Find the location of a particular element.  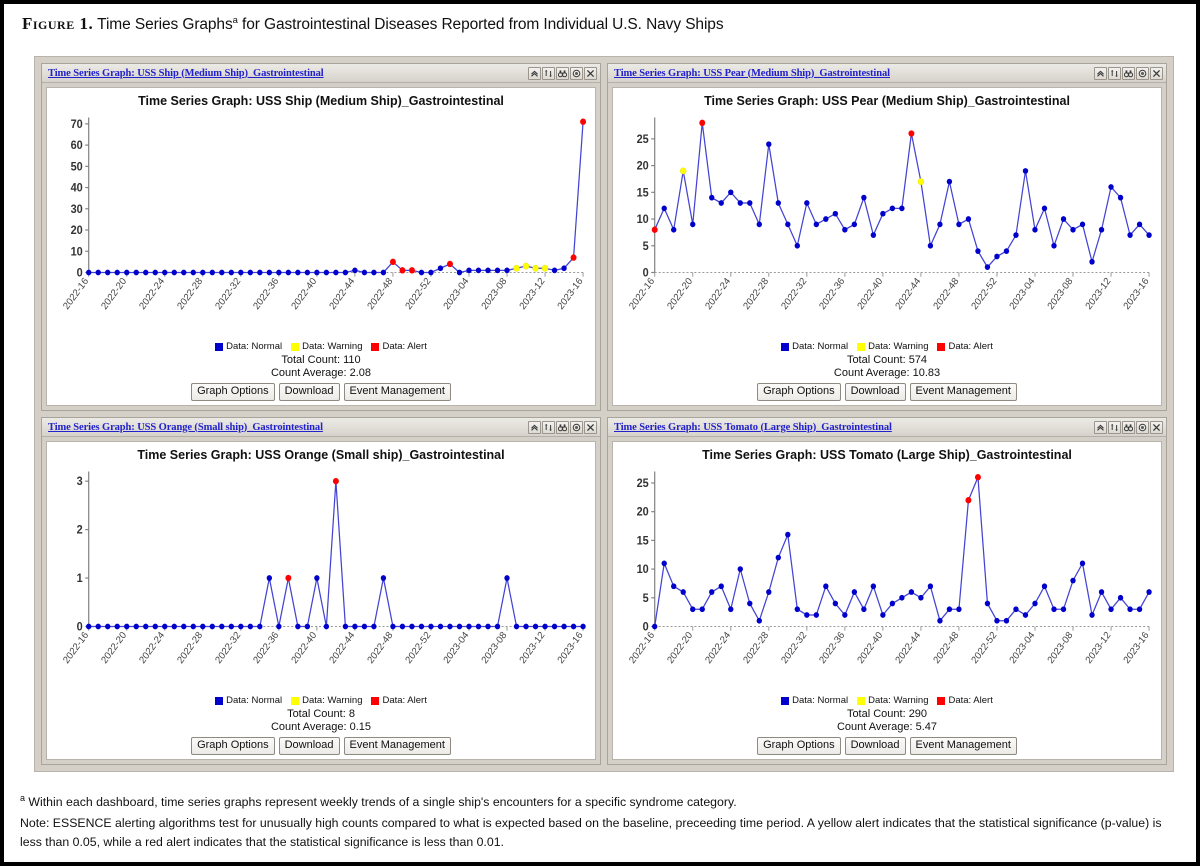

svg-text: 20 is located at coordinates (643, 166).